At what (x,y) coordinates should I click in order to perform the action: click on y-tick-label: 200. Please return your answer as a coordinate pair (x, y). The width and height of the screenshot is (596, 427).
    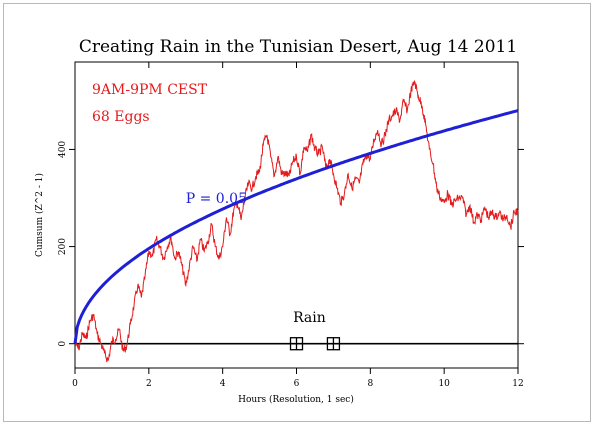
    Looking at the image, I should click on (63, 246).